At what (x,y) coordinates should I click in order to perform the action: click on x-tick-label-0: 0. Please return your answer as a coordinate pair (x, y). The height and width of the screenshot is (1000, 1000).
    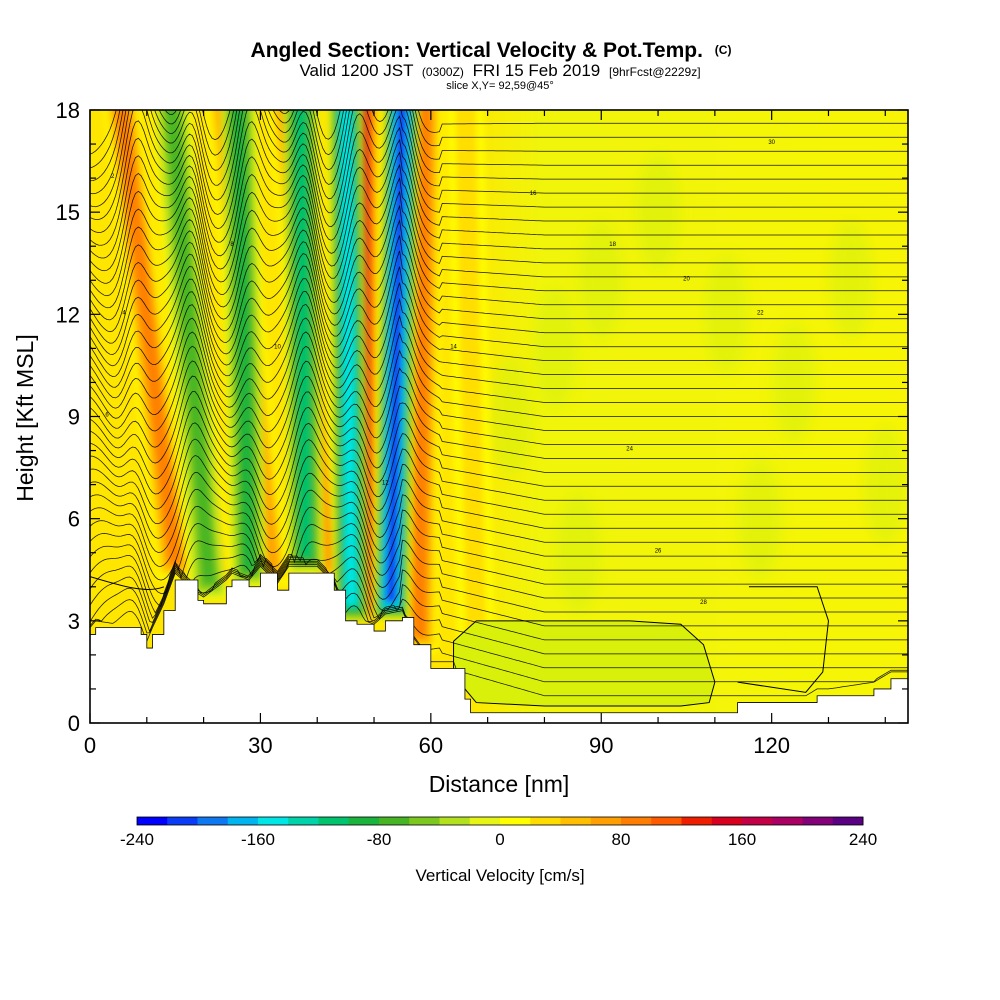
    Looking at the image, I should click on (90, 745).